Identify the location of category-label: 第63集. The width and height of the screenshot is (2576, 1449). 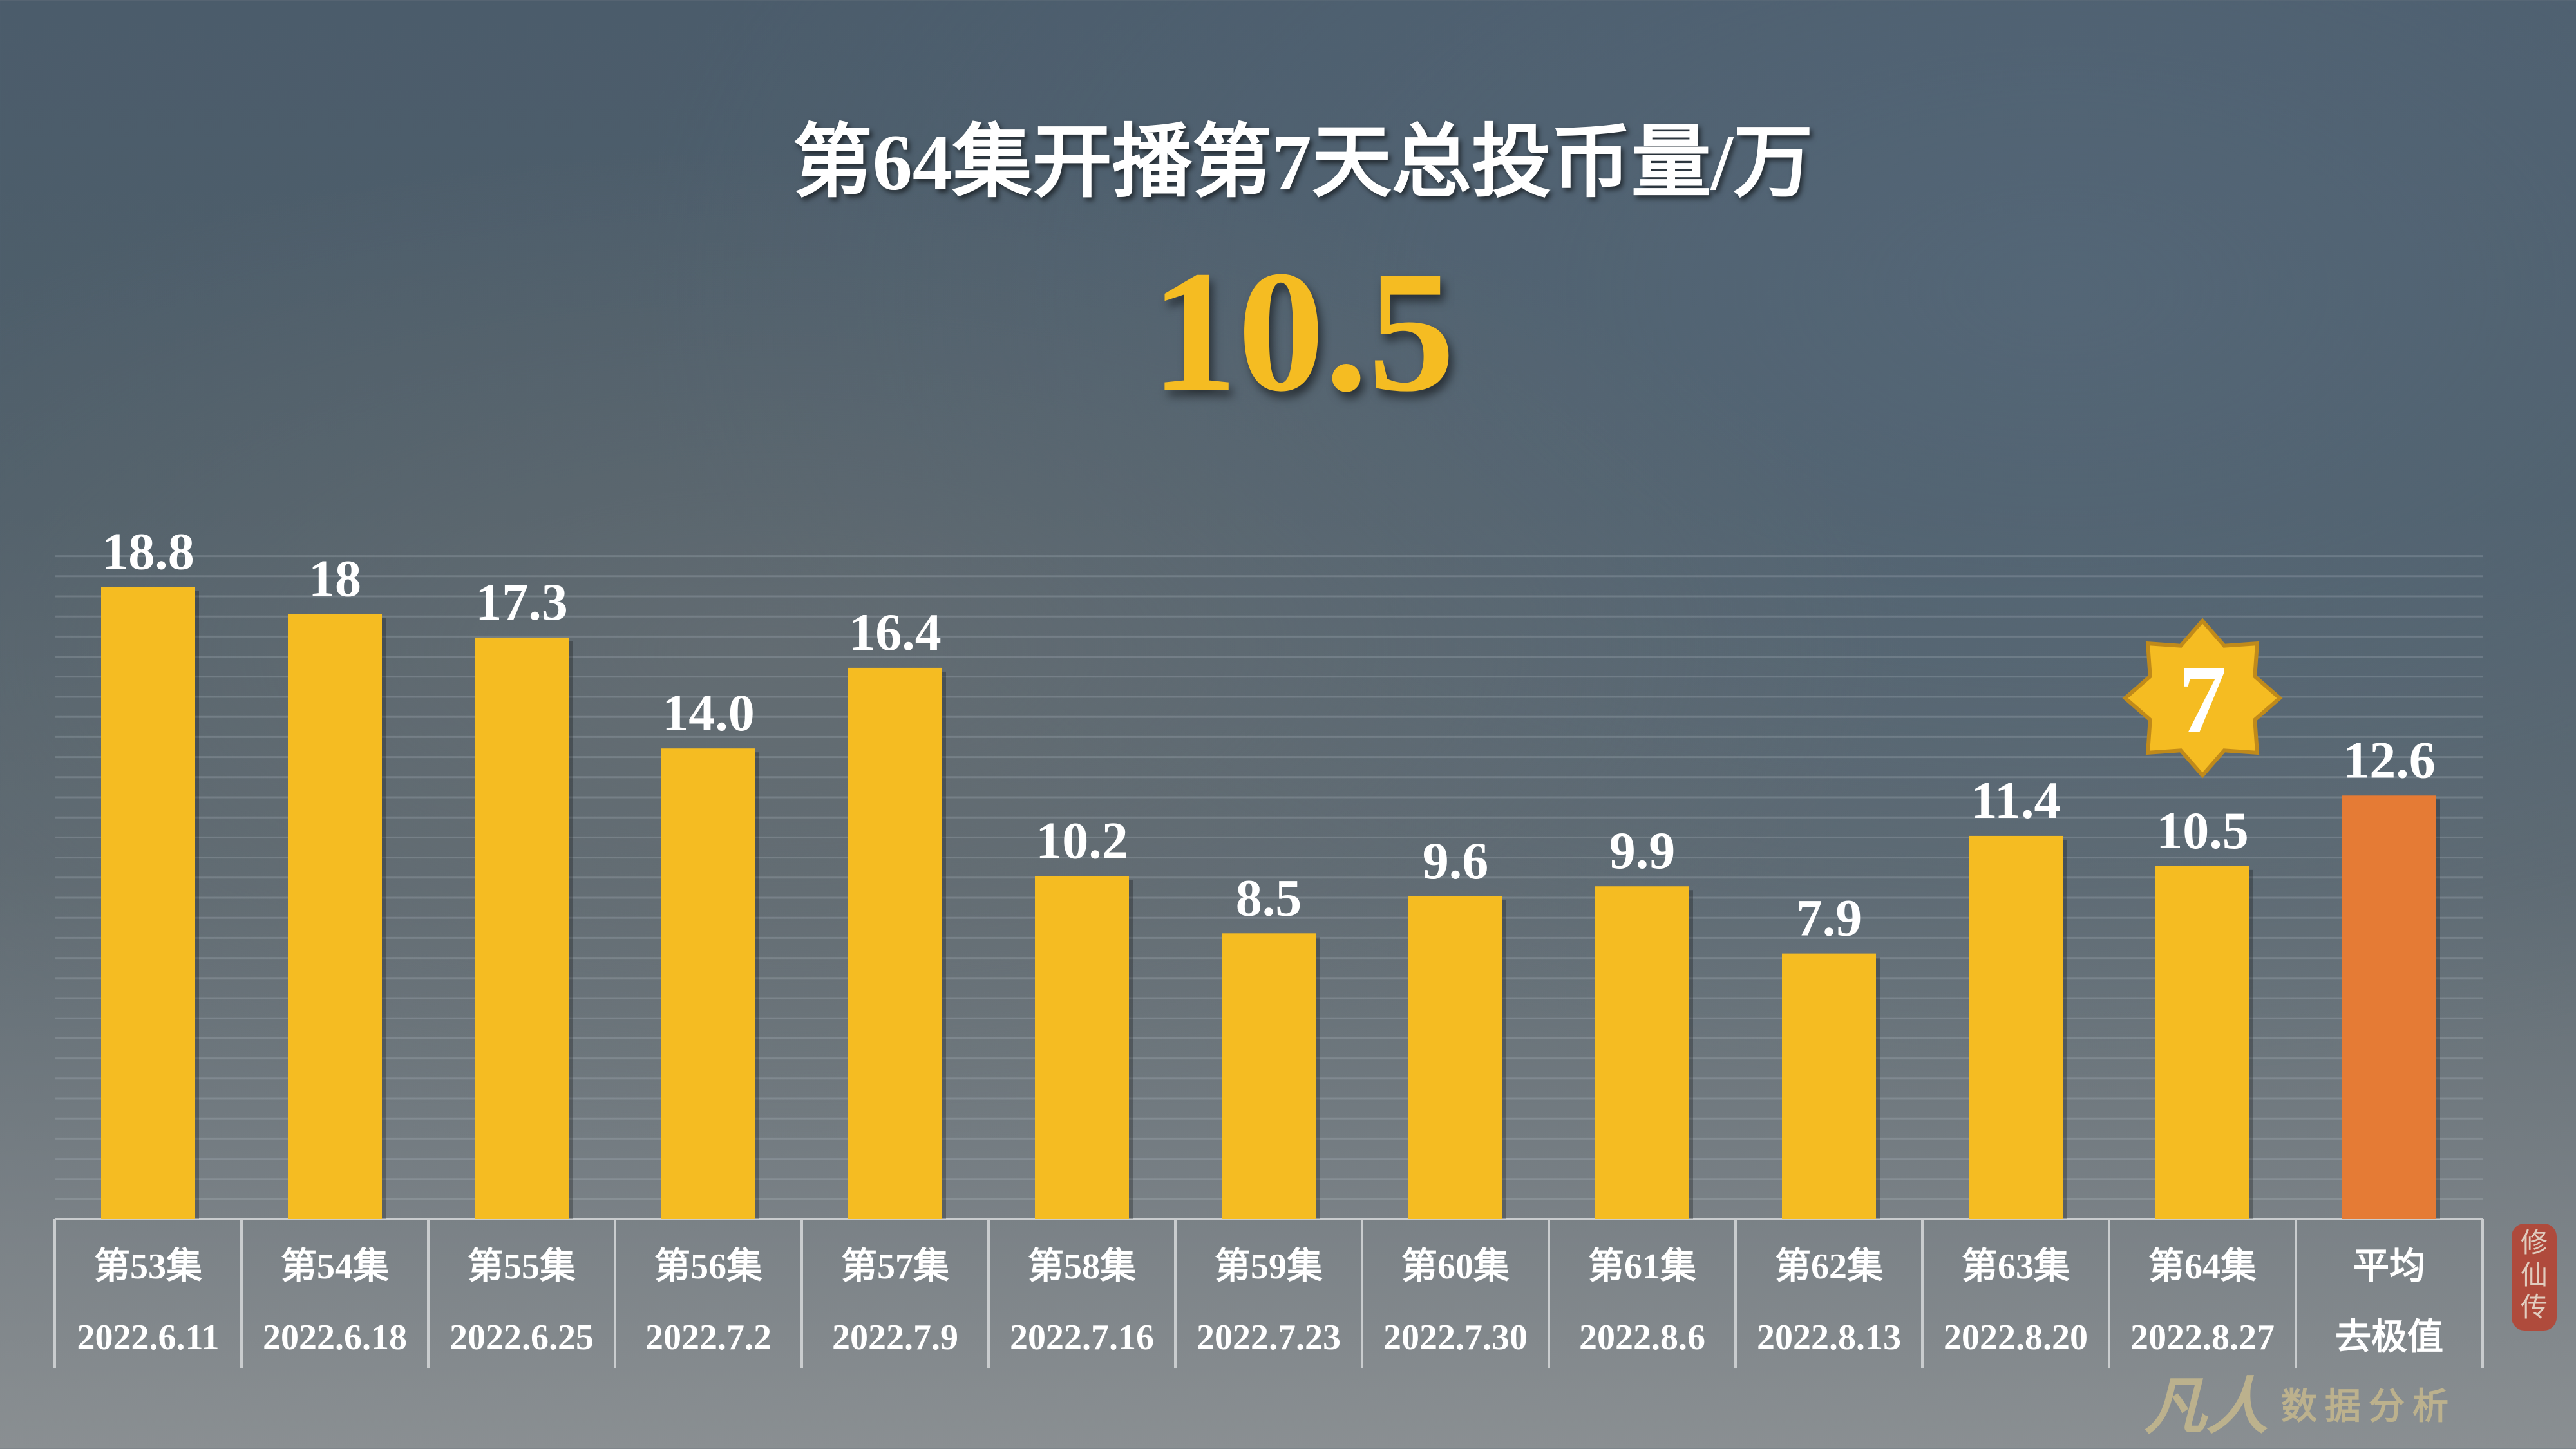
(2016, 1267).